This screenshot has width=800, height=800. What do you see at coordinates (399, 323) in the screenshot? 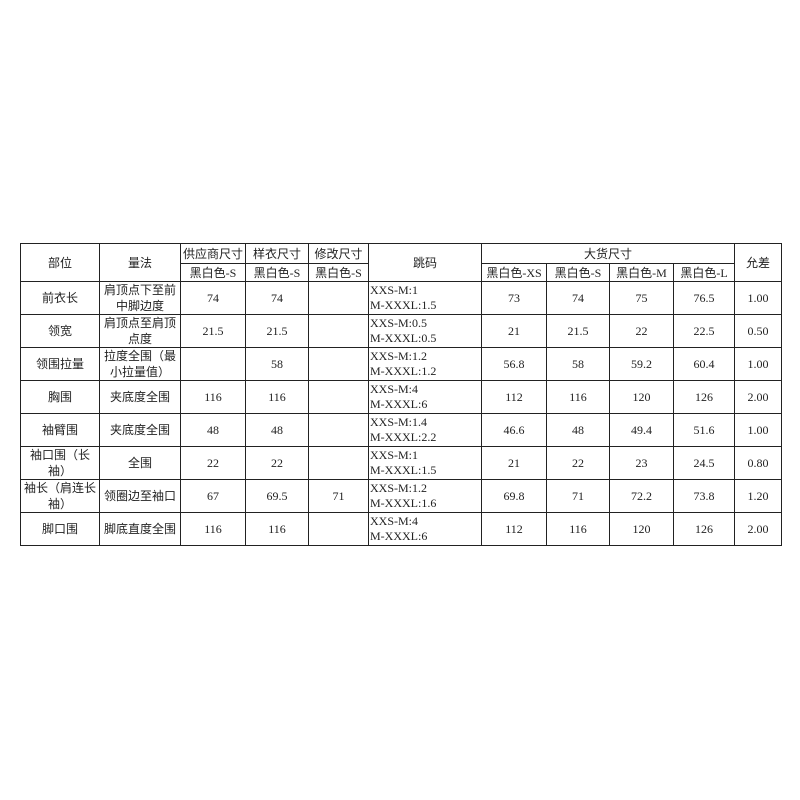
I see `jump-line: XXS-M:0.5` at bounding box center [399, 323].